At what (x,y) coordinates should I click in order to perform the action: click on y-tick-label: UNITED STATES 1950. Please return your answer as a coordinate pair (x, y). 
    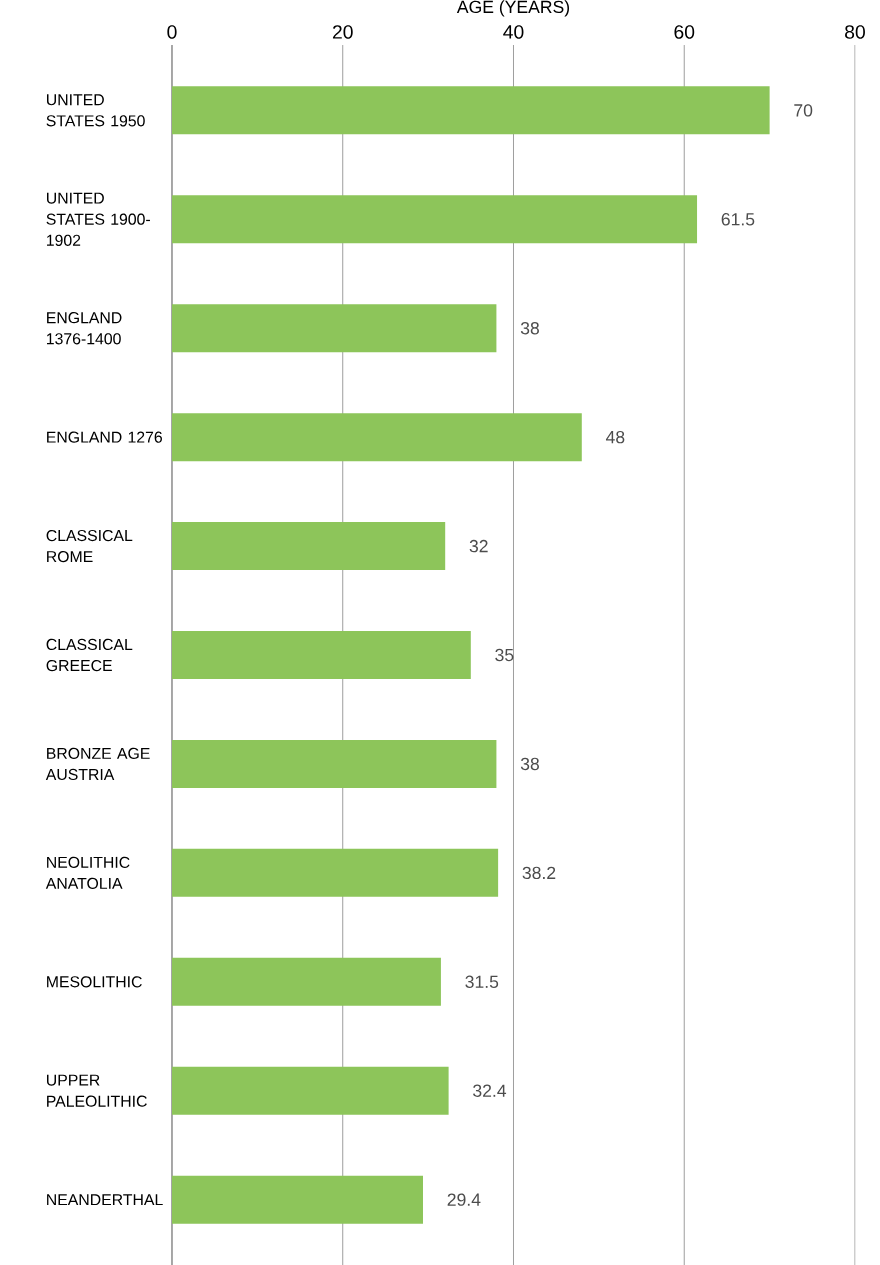
    Looking at the image, I should click on (95, 110).